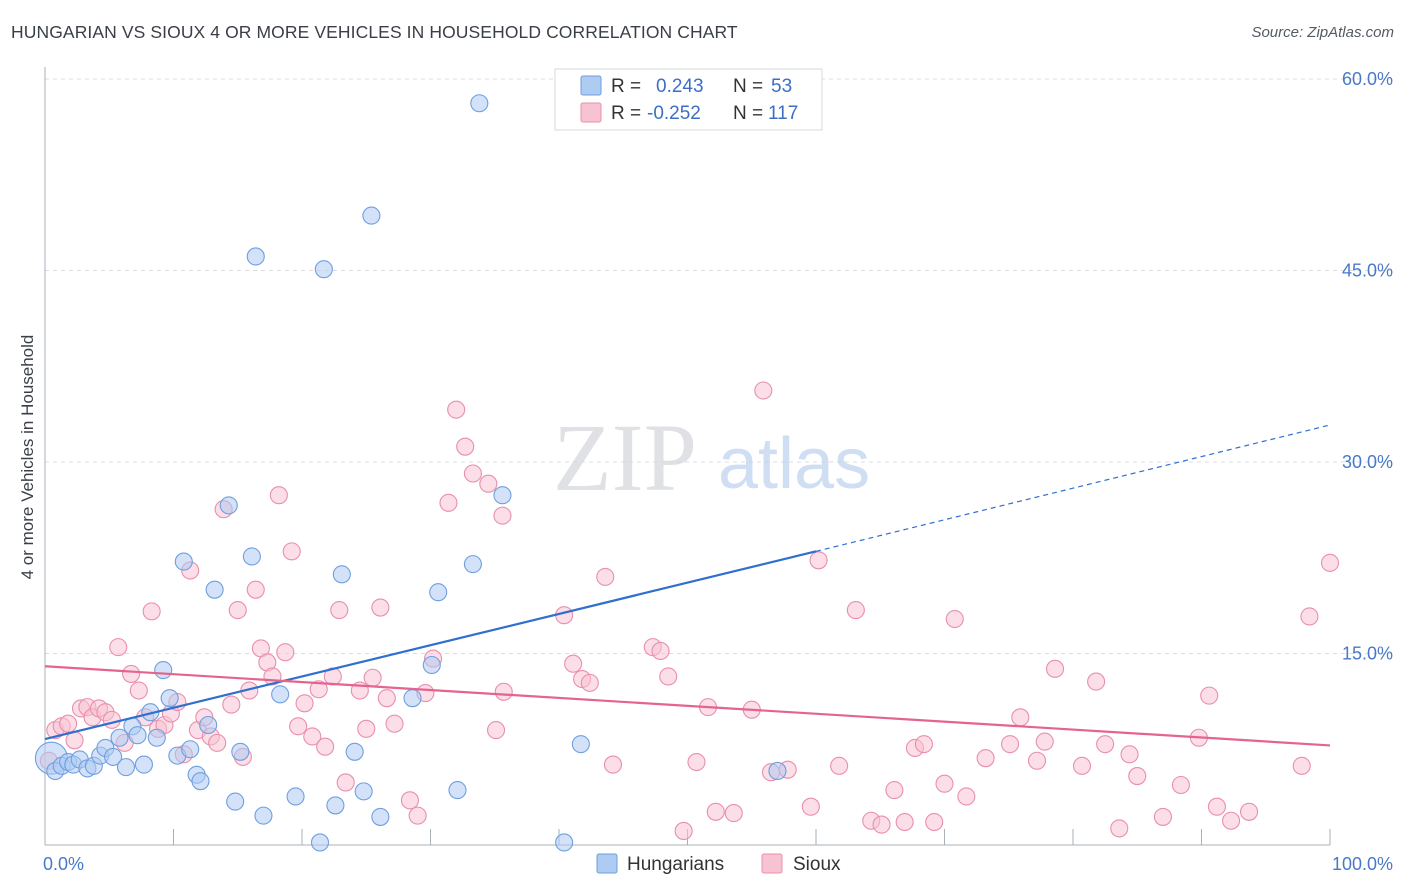 This screenshot has width=1406, height=892. What do you see at coordinates (783, 113) in the screenshot?
I see `legend-n-value-2: 117` at bounding box center [783, 113].